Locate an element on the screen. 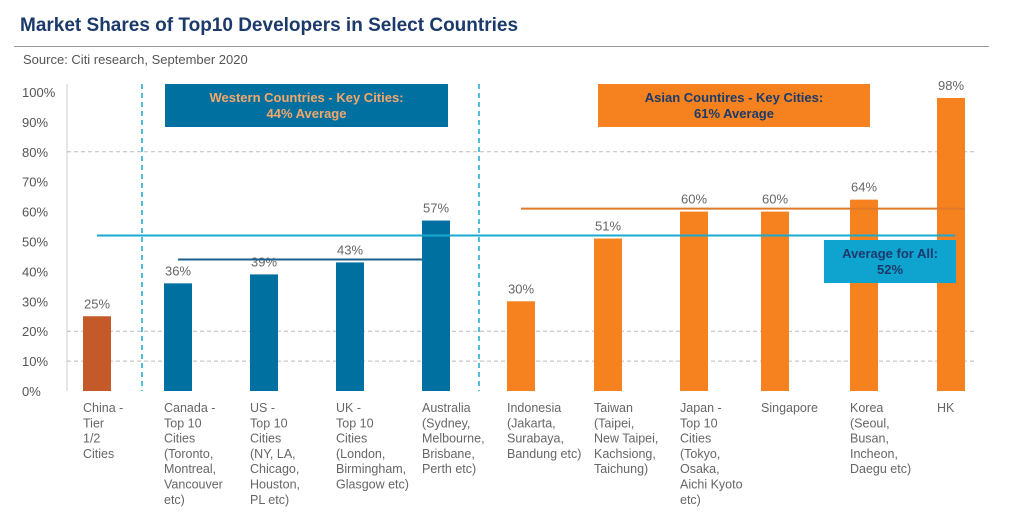 The image size is (1024, 517). data-label: 43% is located at coordinates (350, 249).